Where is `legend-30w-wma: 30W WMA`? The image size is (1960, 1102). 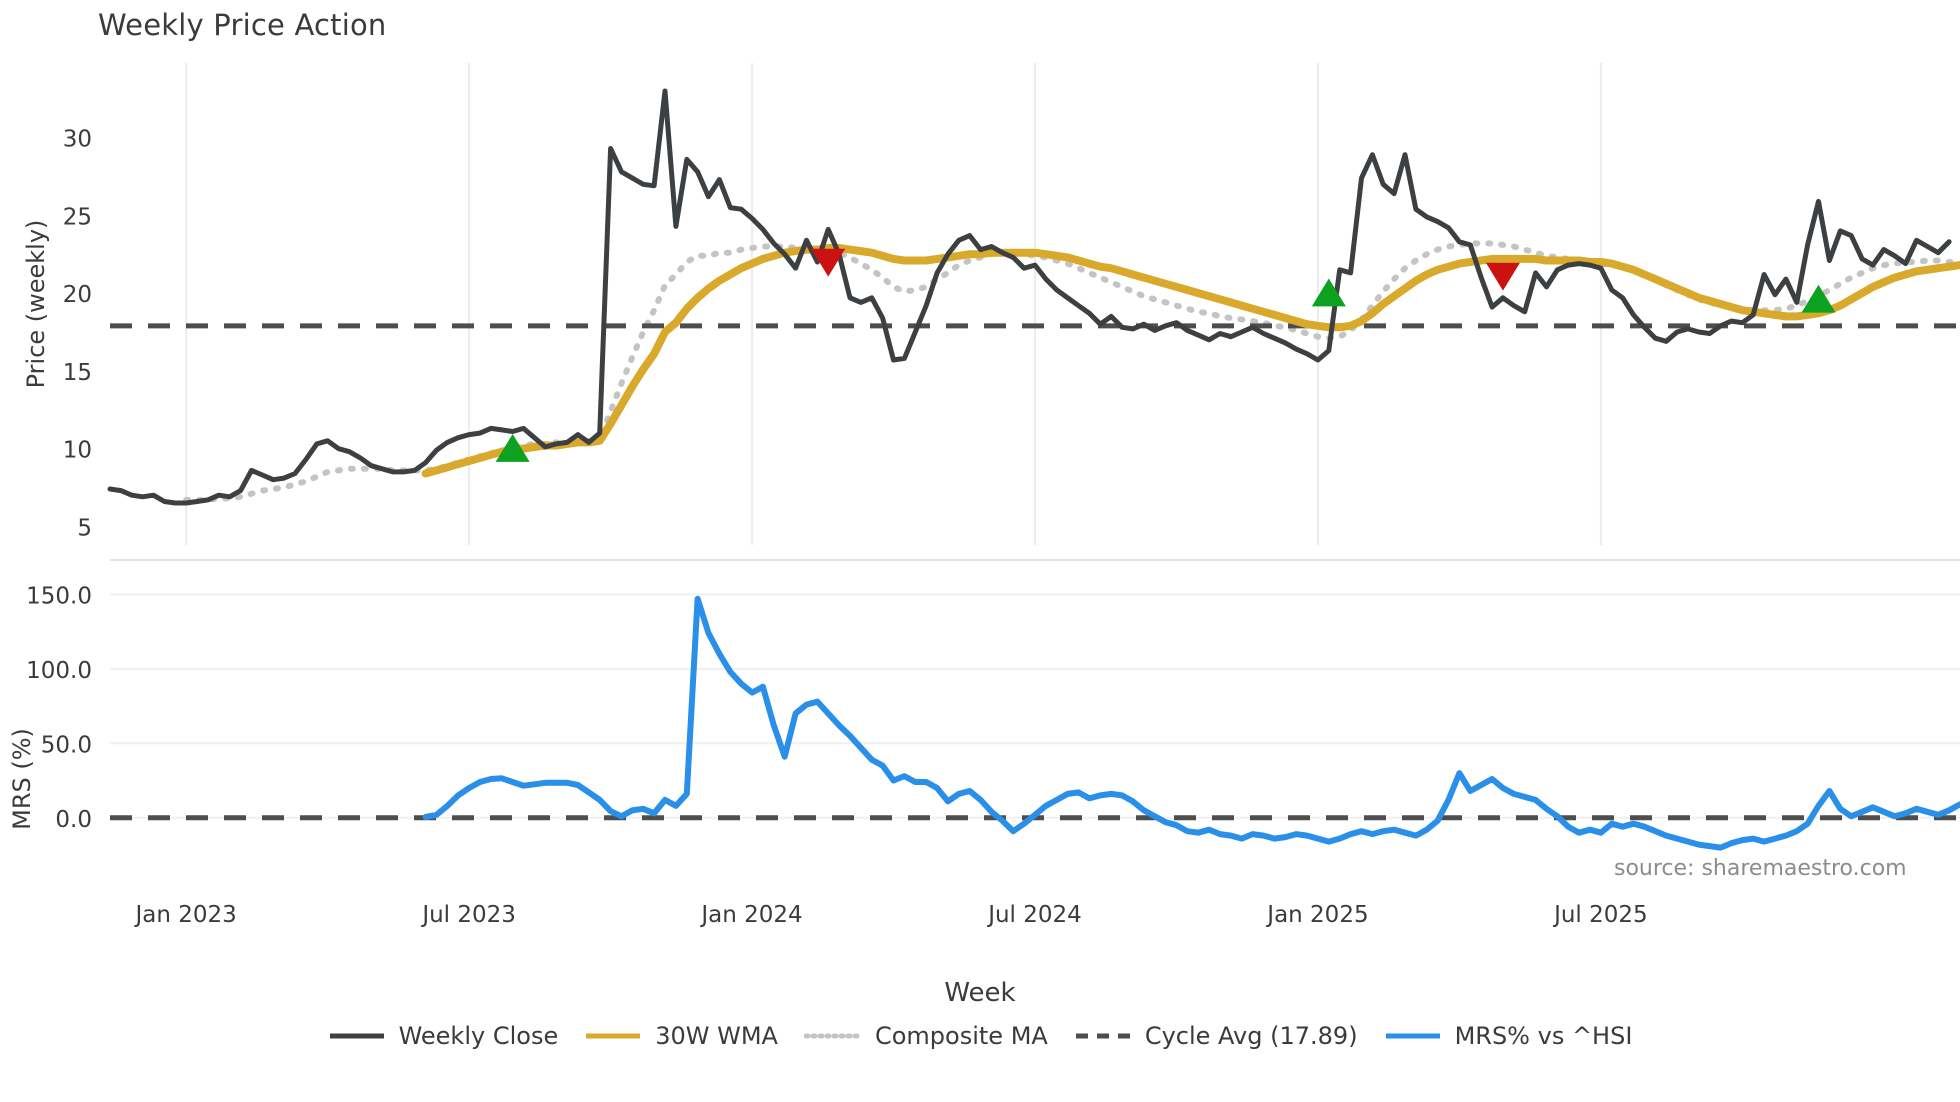 legend-30w-wma: 30W WMA is located at coordinates (681, 1036).